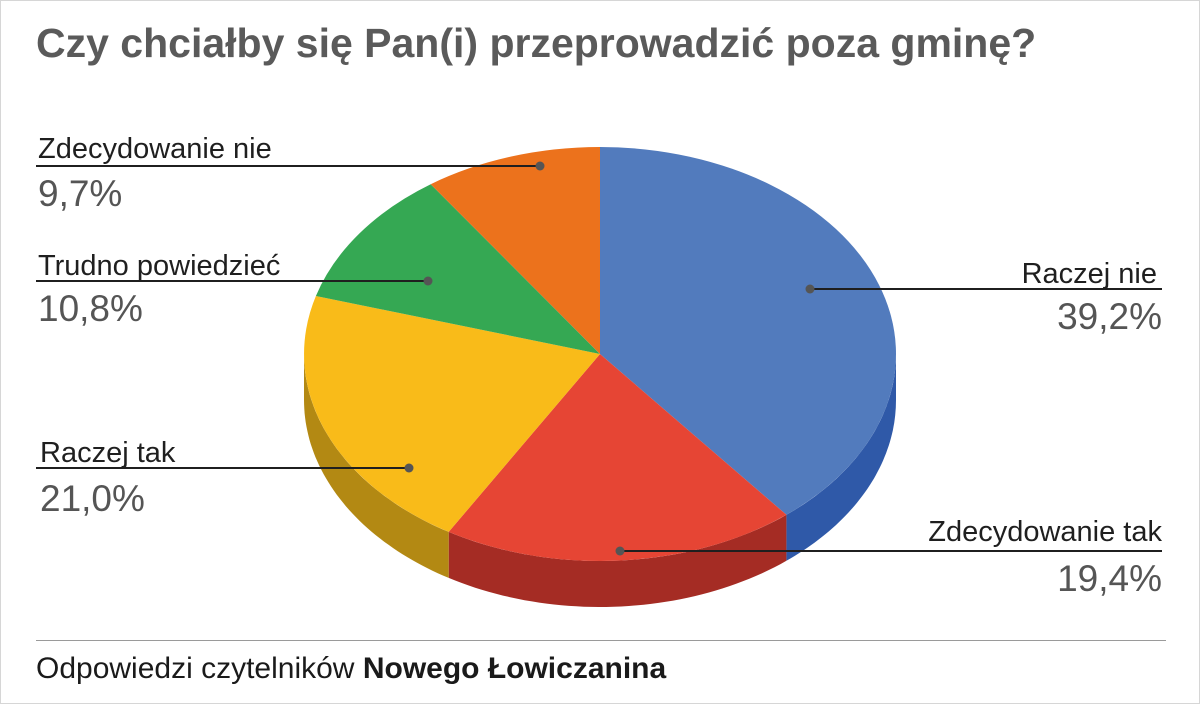  What do you see at coordinates (452, 414) in the screenshot?
I see `pie-slice-raczej-tak` at bounding box center [452, 414].